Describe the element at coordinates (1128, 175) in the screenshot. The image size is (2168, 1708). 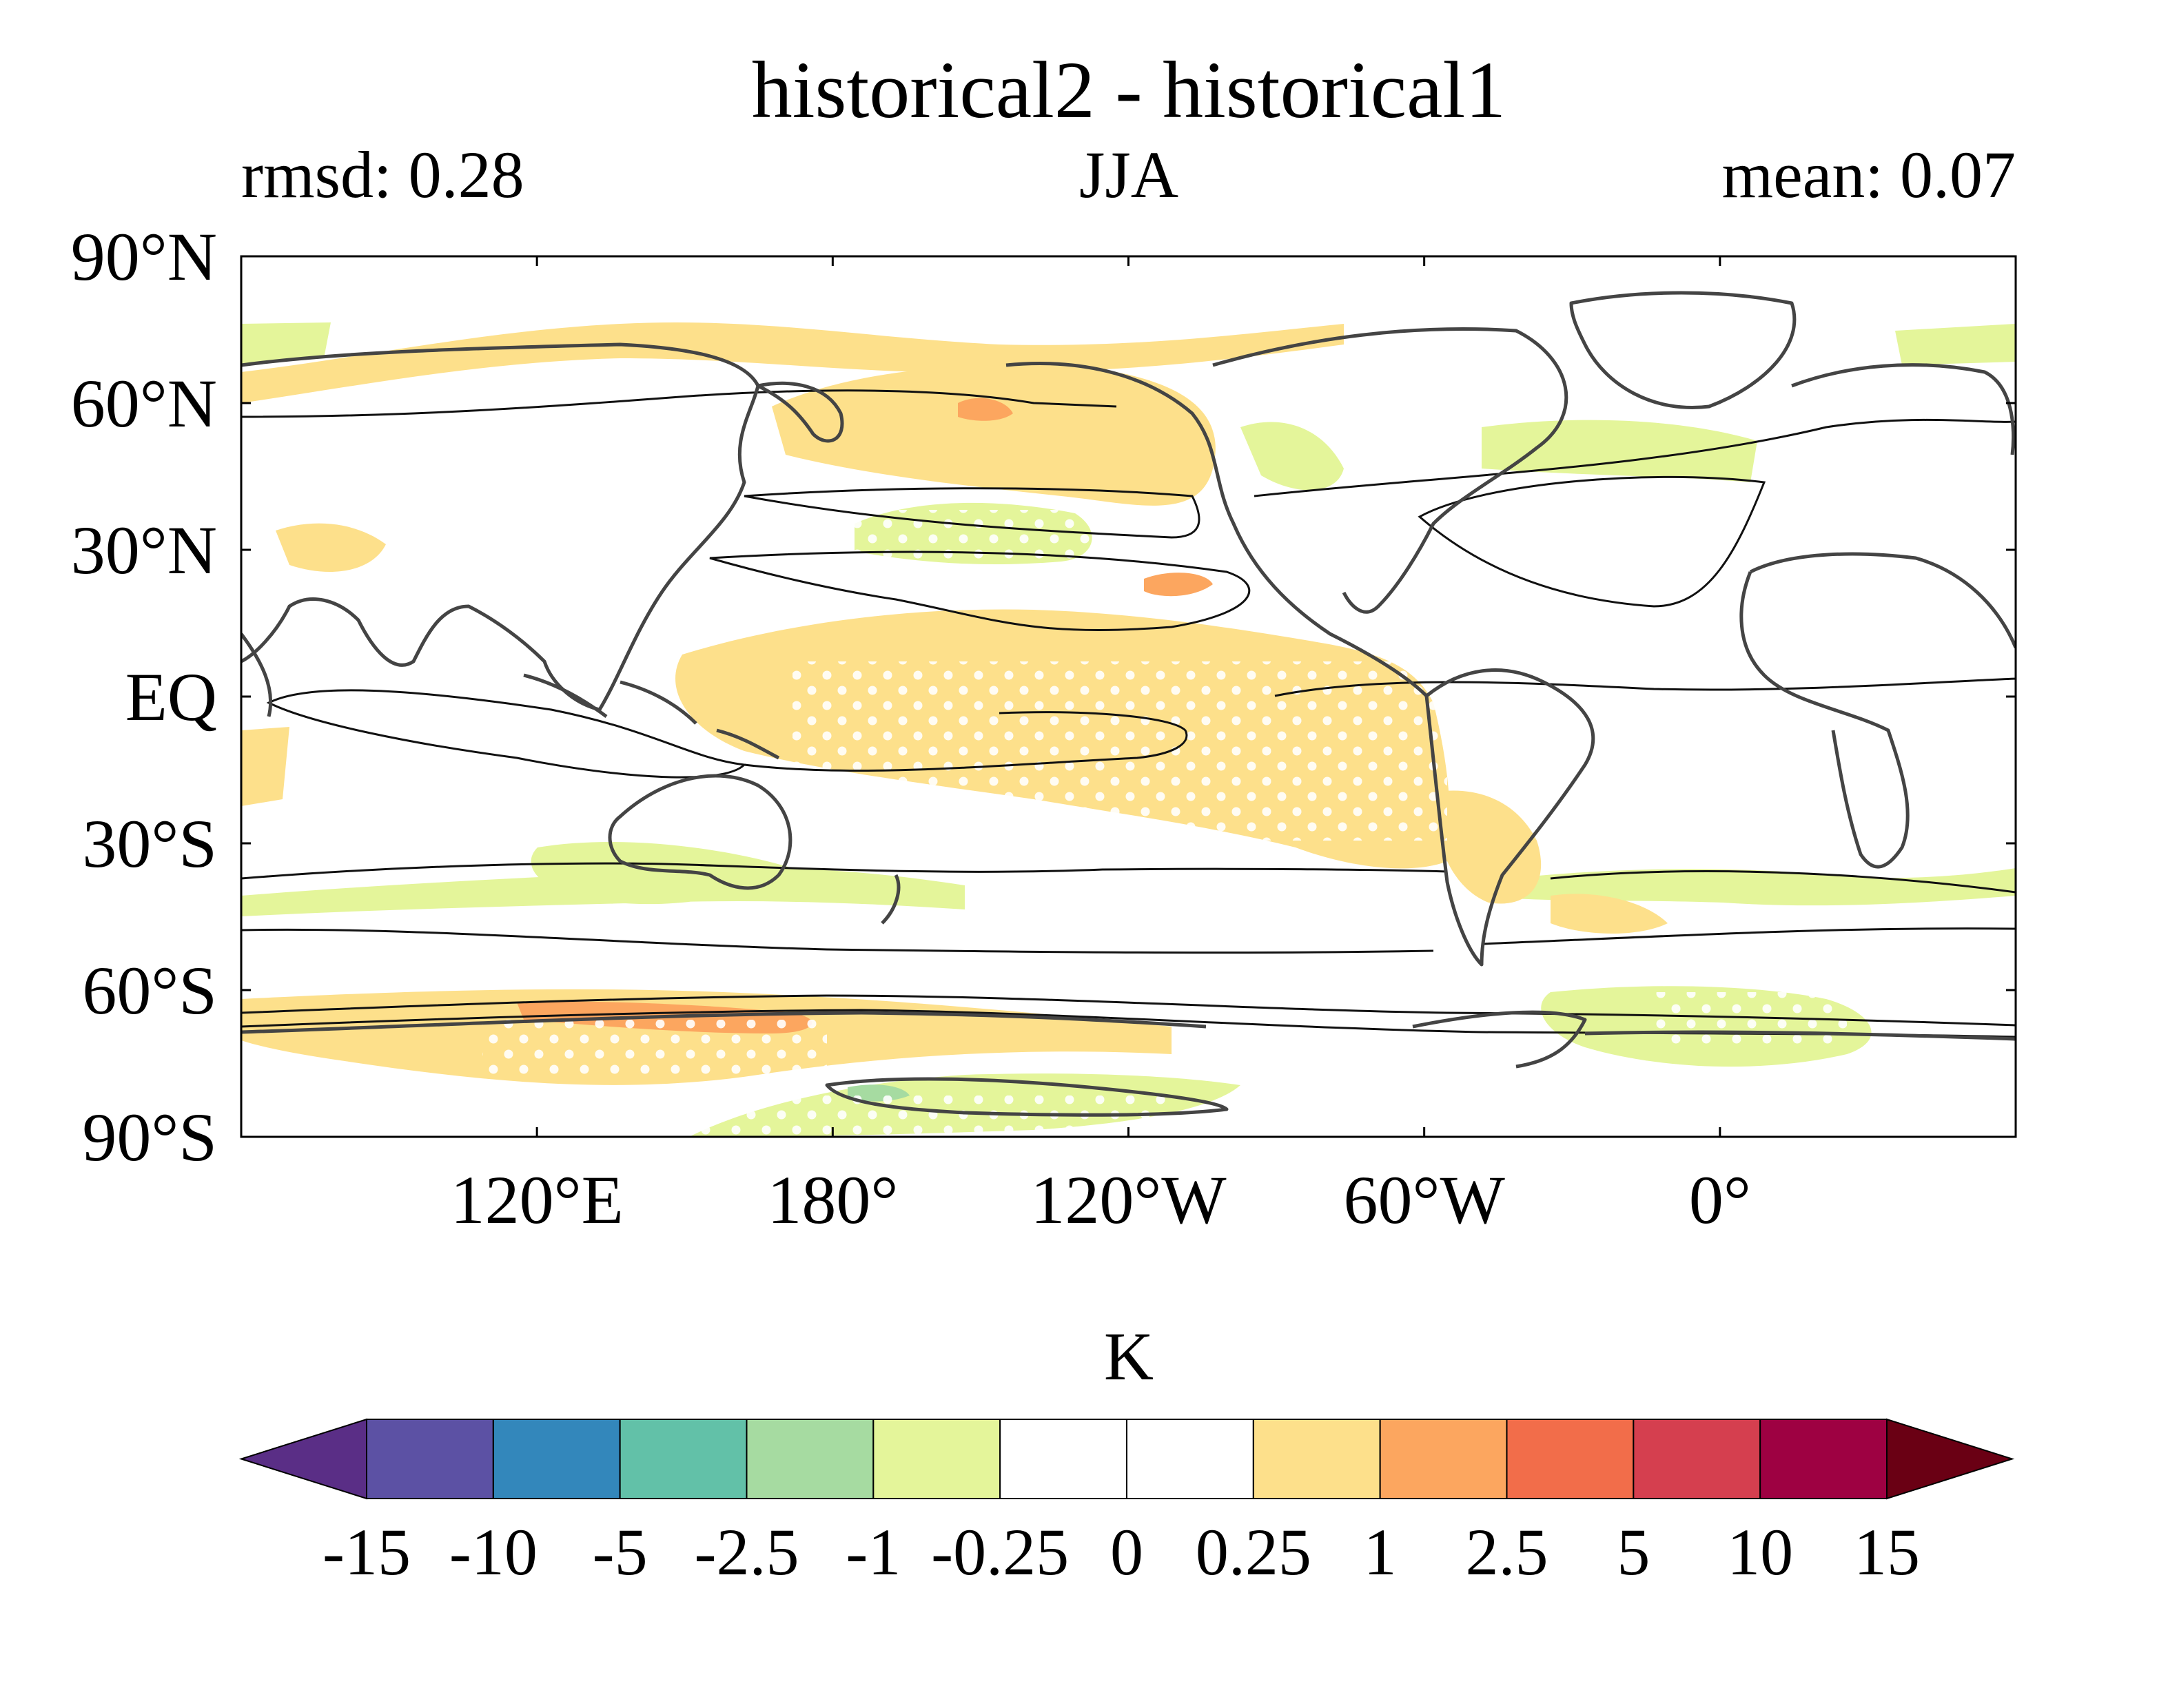
I see `season-label: JJA` at that location.